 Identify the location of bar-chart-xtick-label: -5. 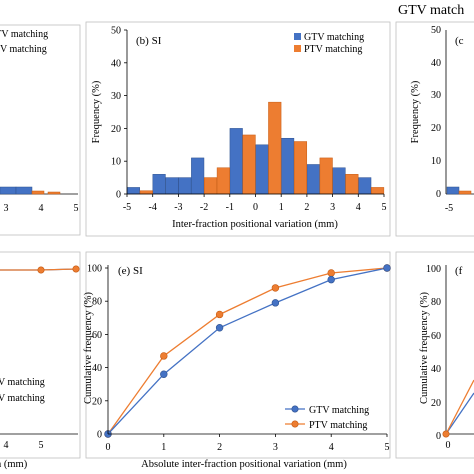
(127, 207).